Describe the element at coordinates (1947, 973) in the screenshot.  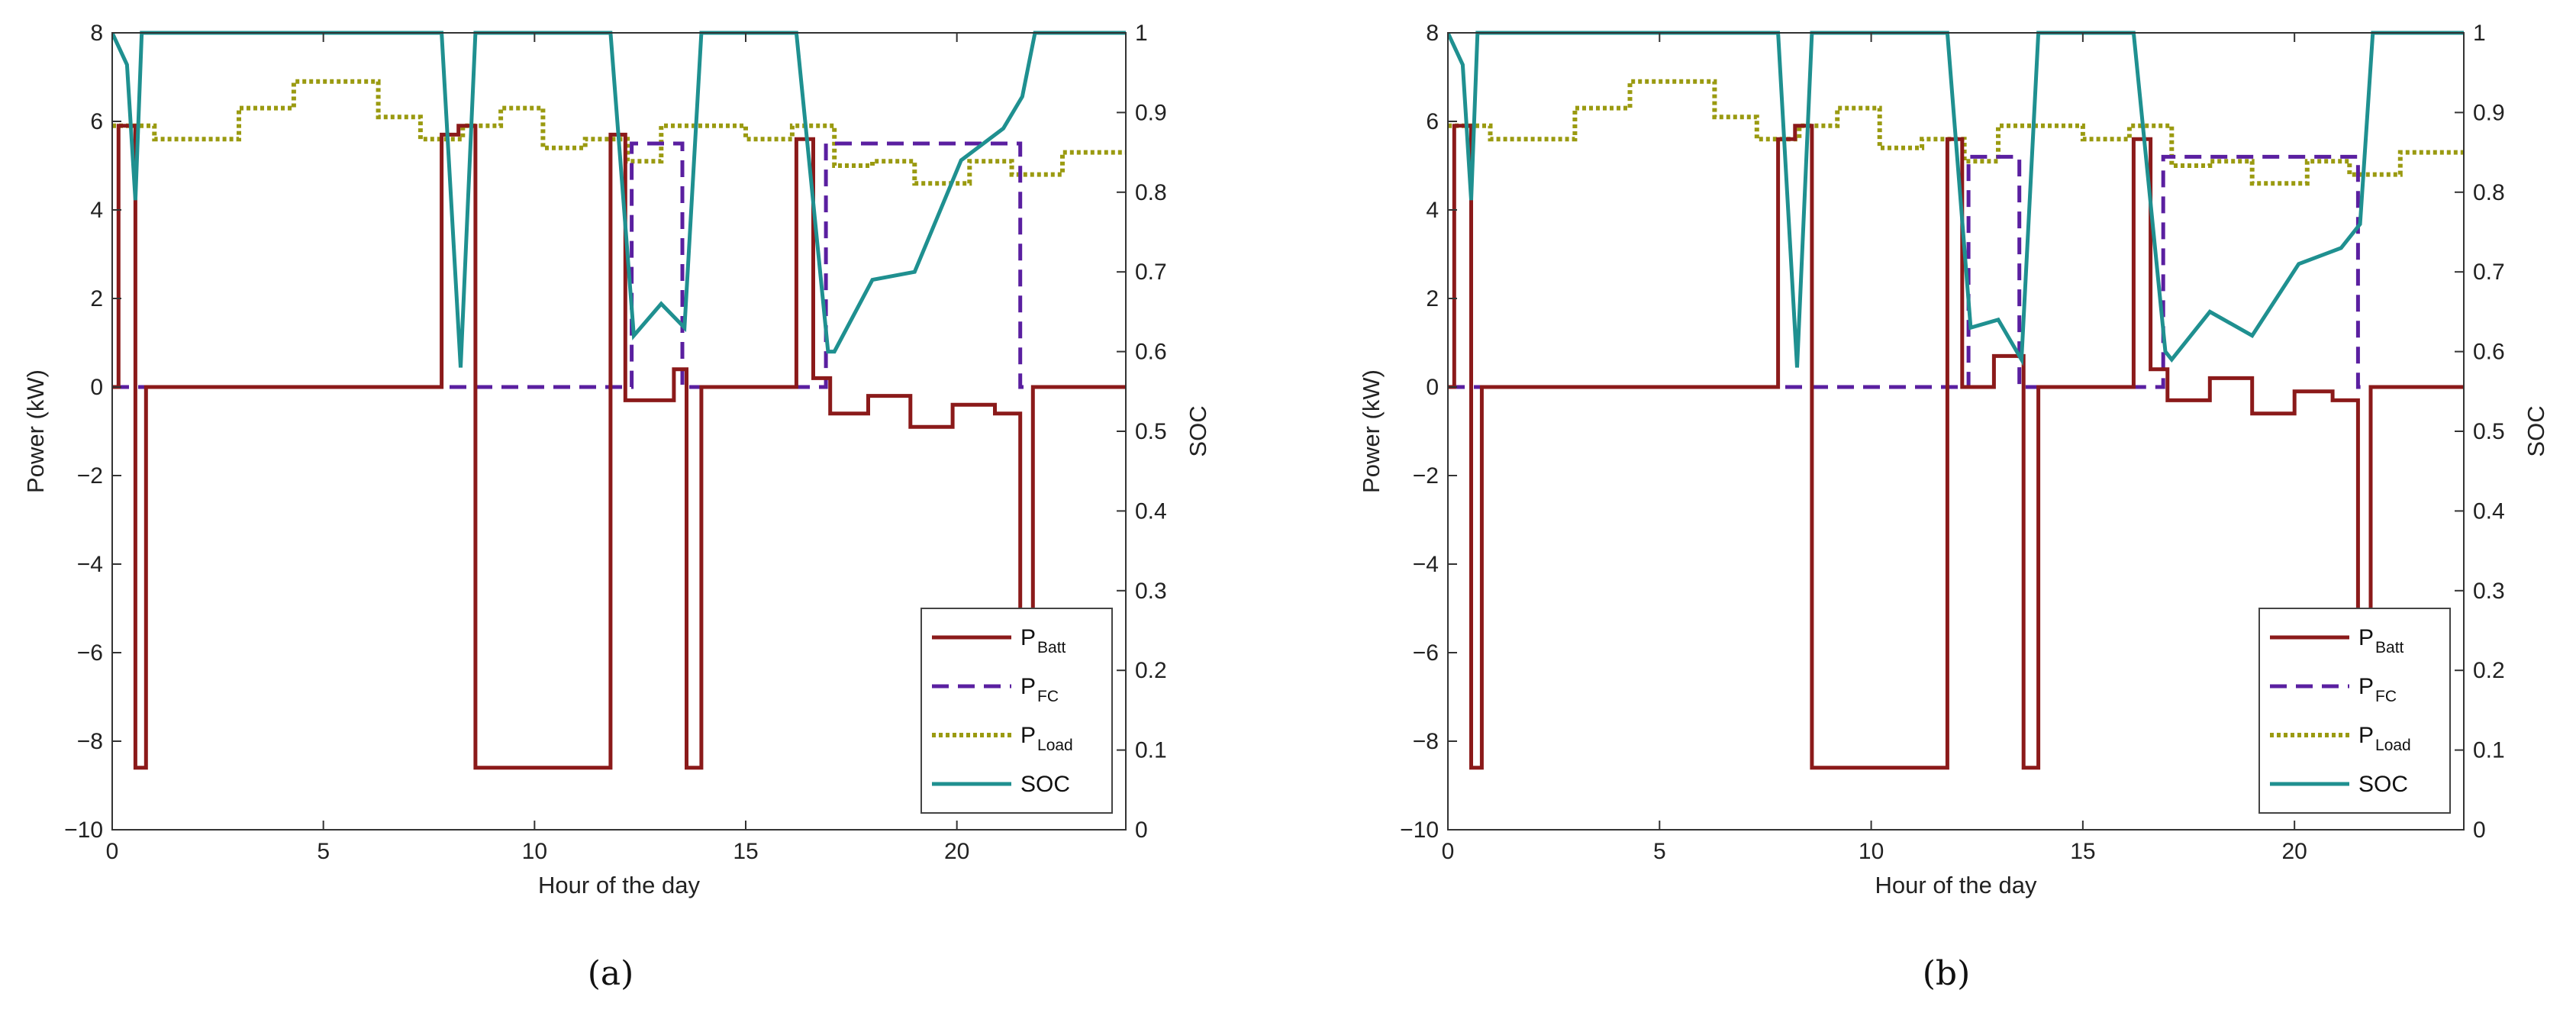
I see `panel-label: (b)` at that location.